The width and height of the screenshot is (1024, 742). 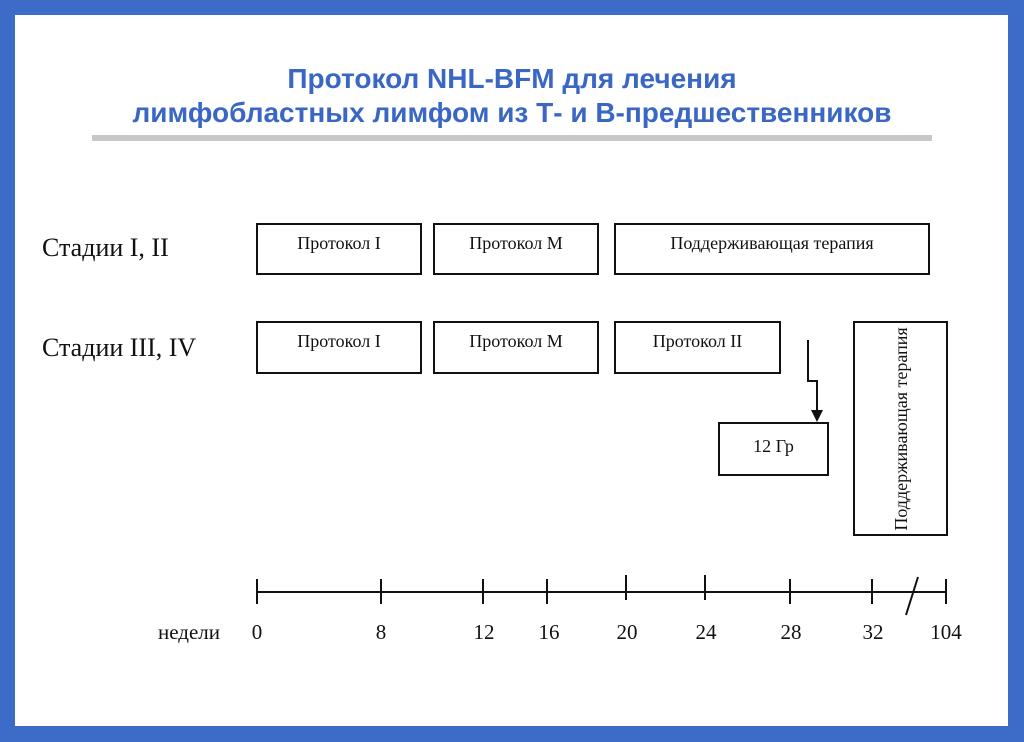 What do you see at coordinates (946, 632) in the screenshot?
I see `tick-label: 104` at bounding box center [946, 632].